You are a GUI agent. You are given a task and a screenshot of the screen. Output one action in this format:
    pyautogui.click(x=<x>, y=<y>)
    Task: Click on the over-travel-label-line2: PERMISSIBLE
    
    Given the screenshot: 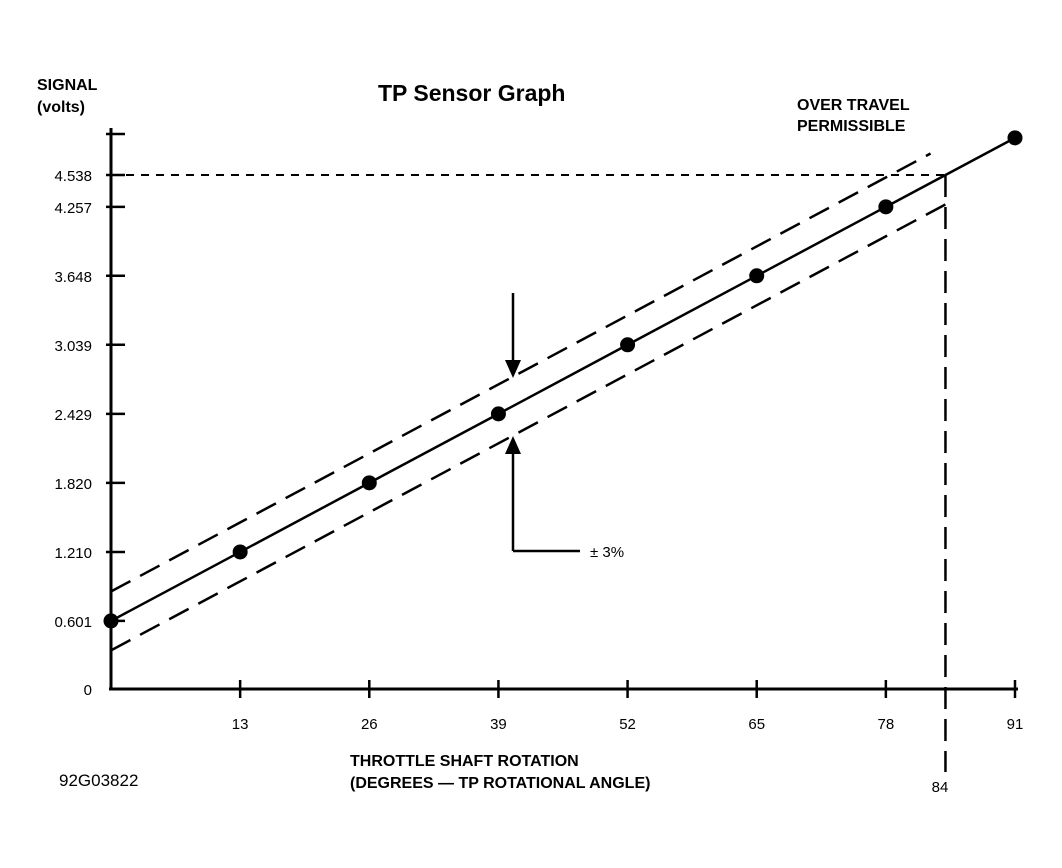 What is the action you would take?
    pyautogui.click(x=851, y=126)
    